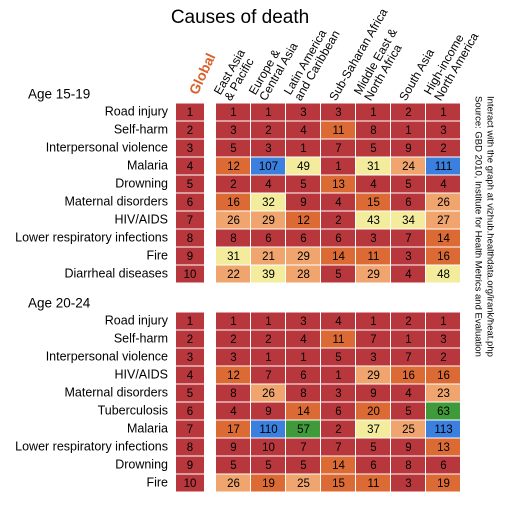  I want to click on cell-value: 7, so click(303, 448).